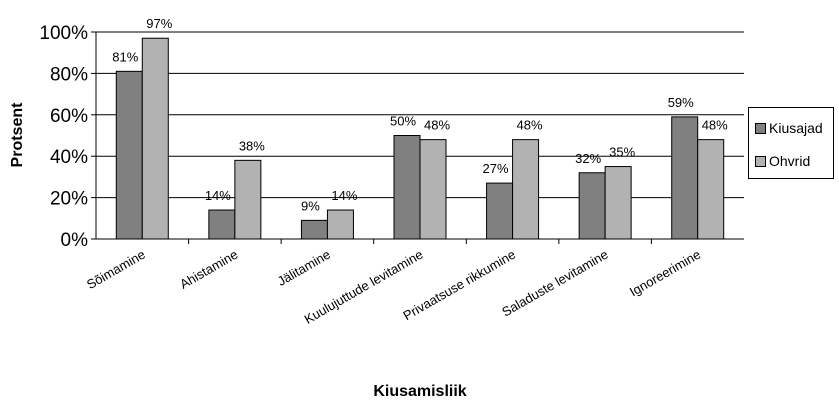 Image resolution: width=839 pixels, height=401 pixels. What do you see at coordinates (208, 269) in the screenshot?
I see `x-tick-label: Ahistamine` at bounding box center [208, 269].